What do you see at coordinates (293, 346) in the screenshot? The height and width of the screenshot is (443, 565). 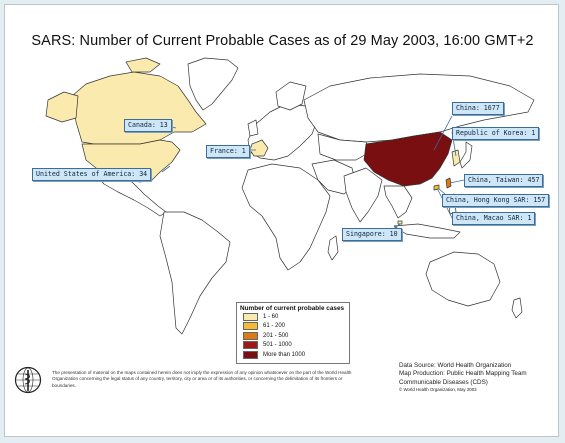 I see `legend-item: 501 - 1000` at bounding box center [293, 346].